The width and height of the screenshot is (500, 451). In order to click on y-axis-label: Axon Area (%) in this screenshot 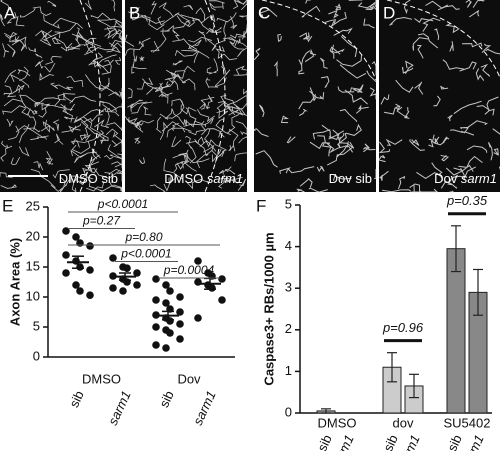, I will do `click(14, 282)`.